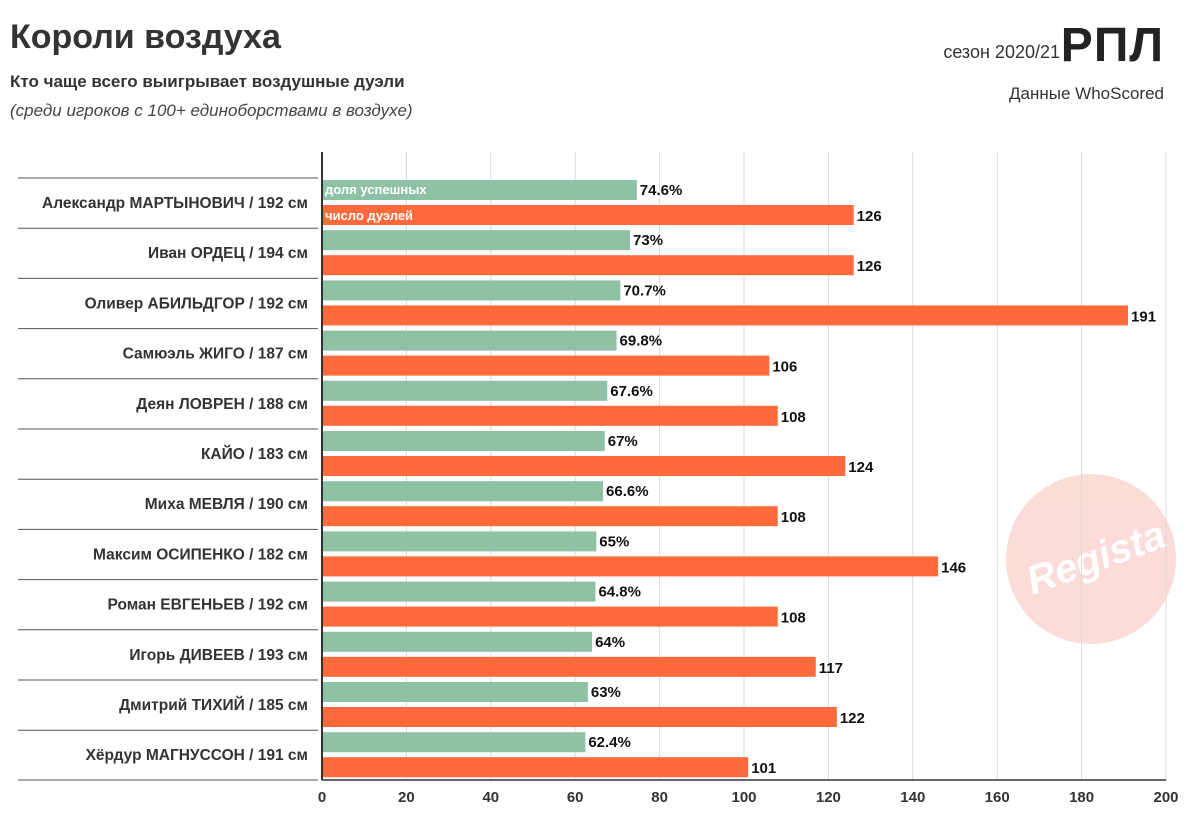 The image size is (1200, 833). I want to click on x-tick-label: 40, so click(490, 797).